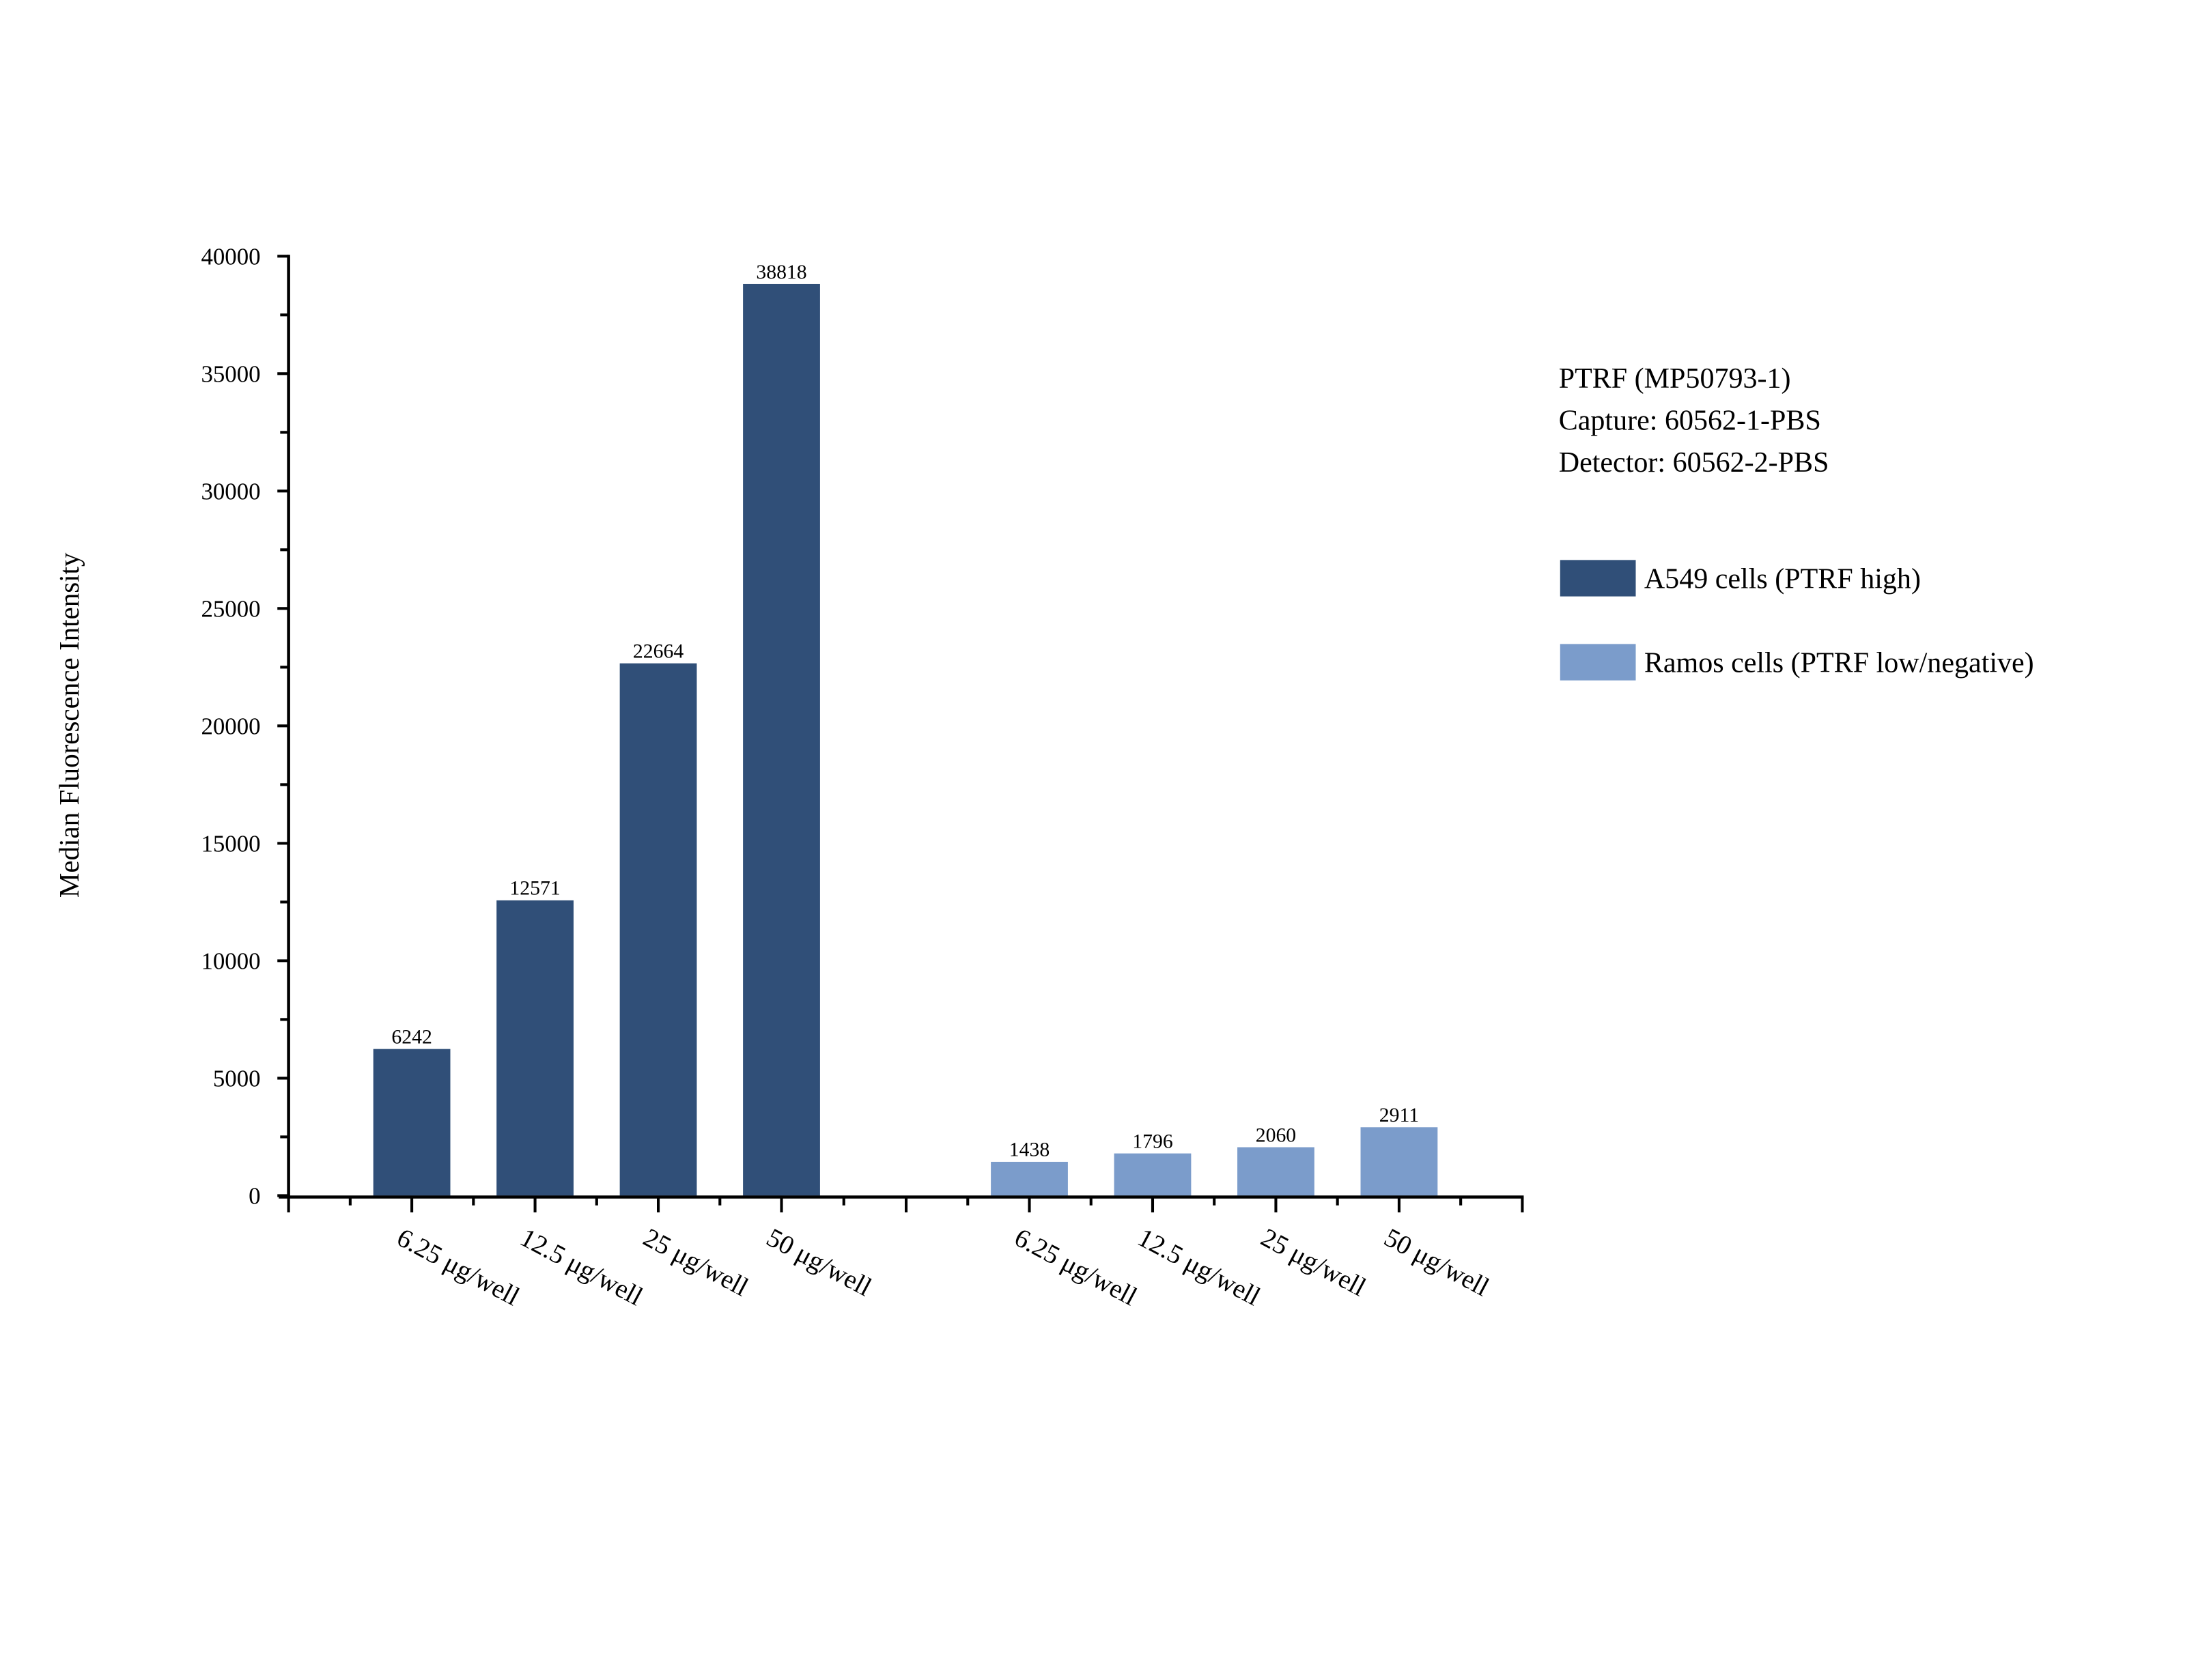  What do you see at coordinates (255, 1196) in the screenshot?
I see `y-tick-label: 0` at bounding box center [255, 1196].